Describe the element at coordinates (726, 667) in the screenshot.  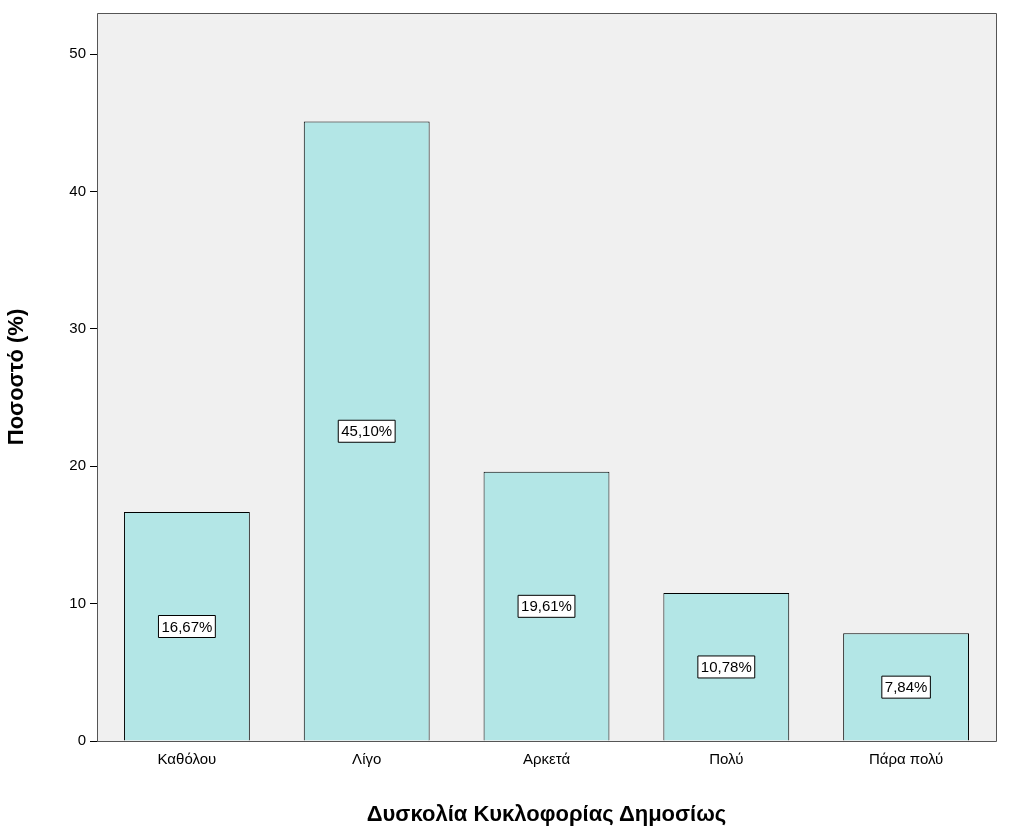
I see `data-label: 10,78%` at that location.